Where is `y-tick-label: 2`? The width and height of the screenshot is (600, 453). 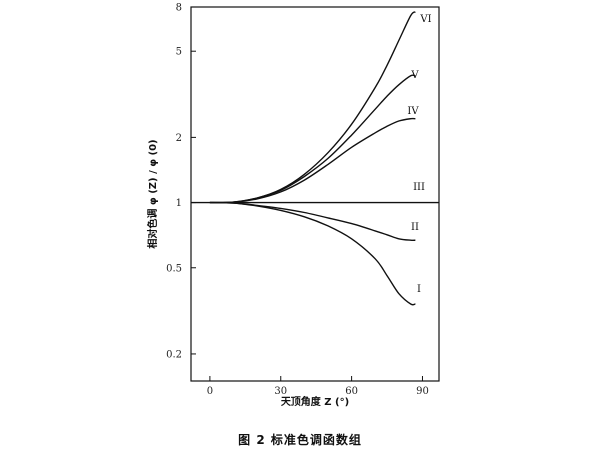 y-tick-label: 2 is located at coordinates (179, 138).